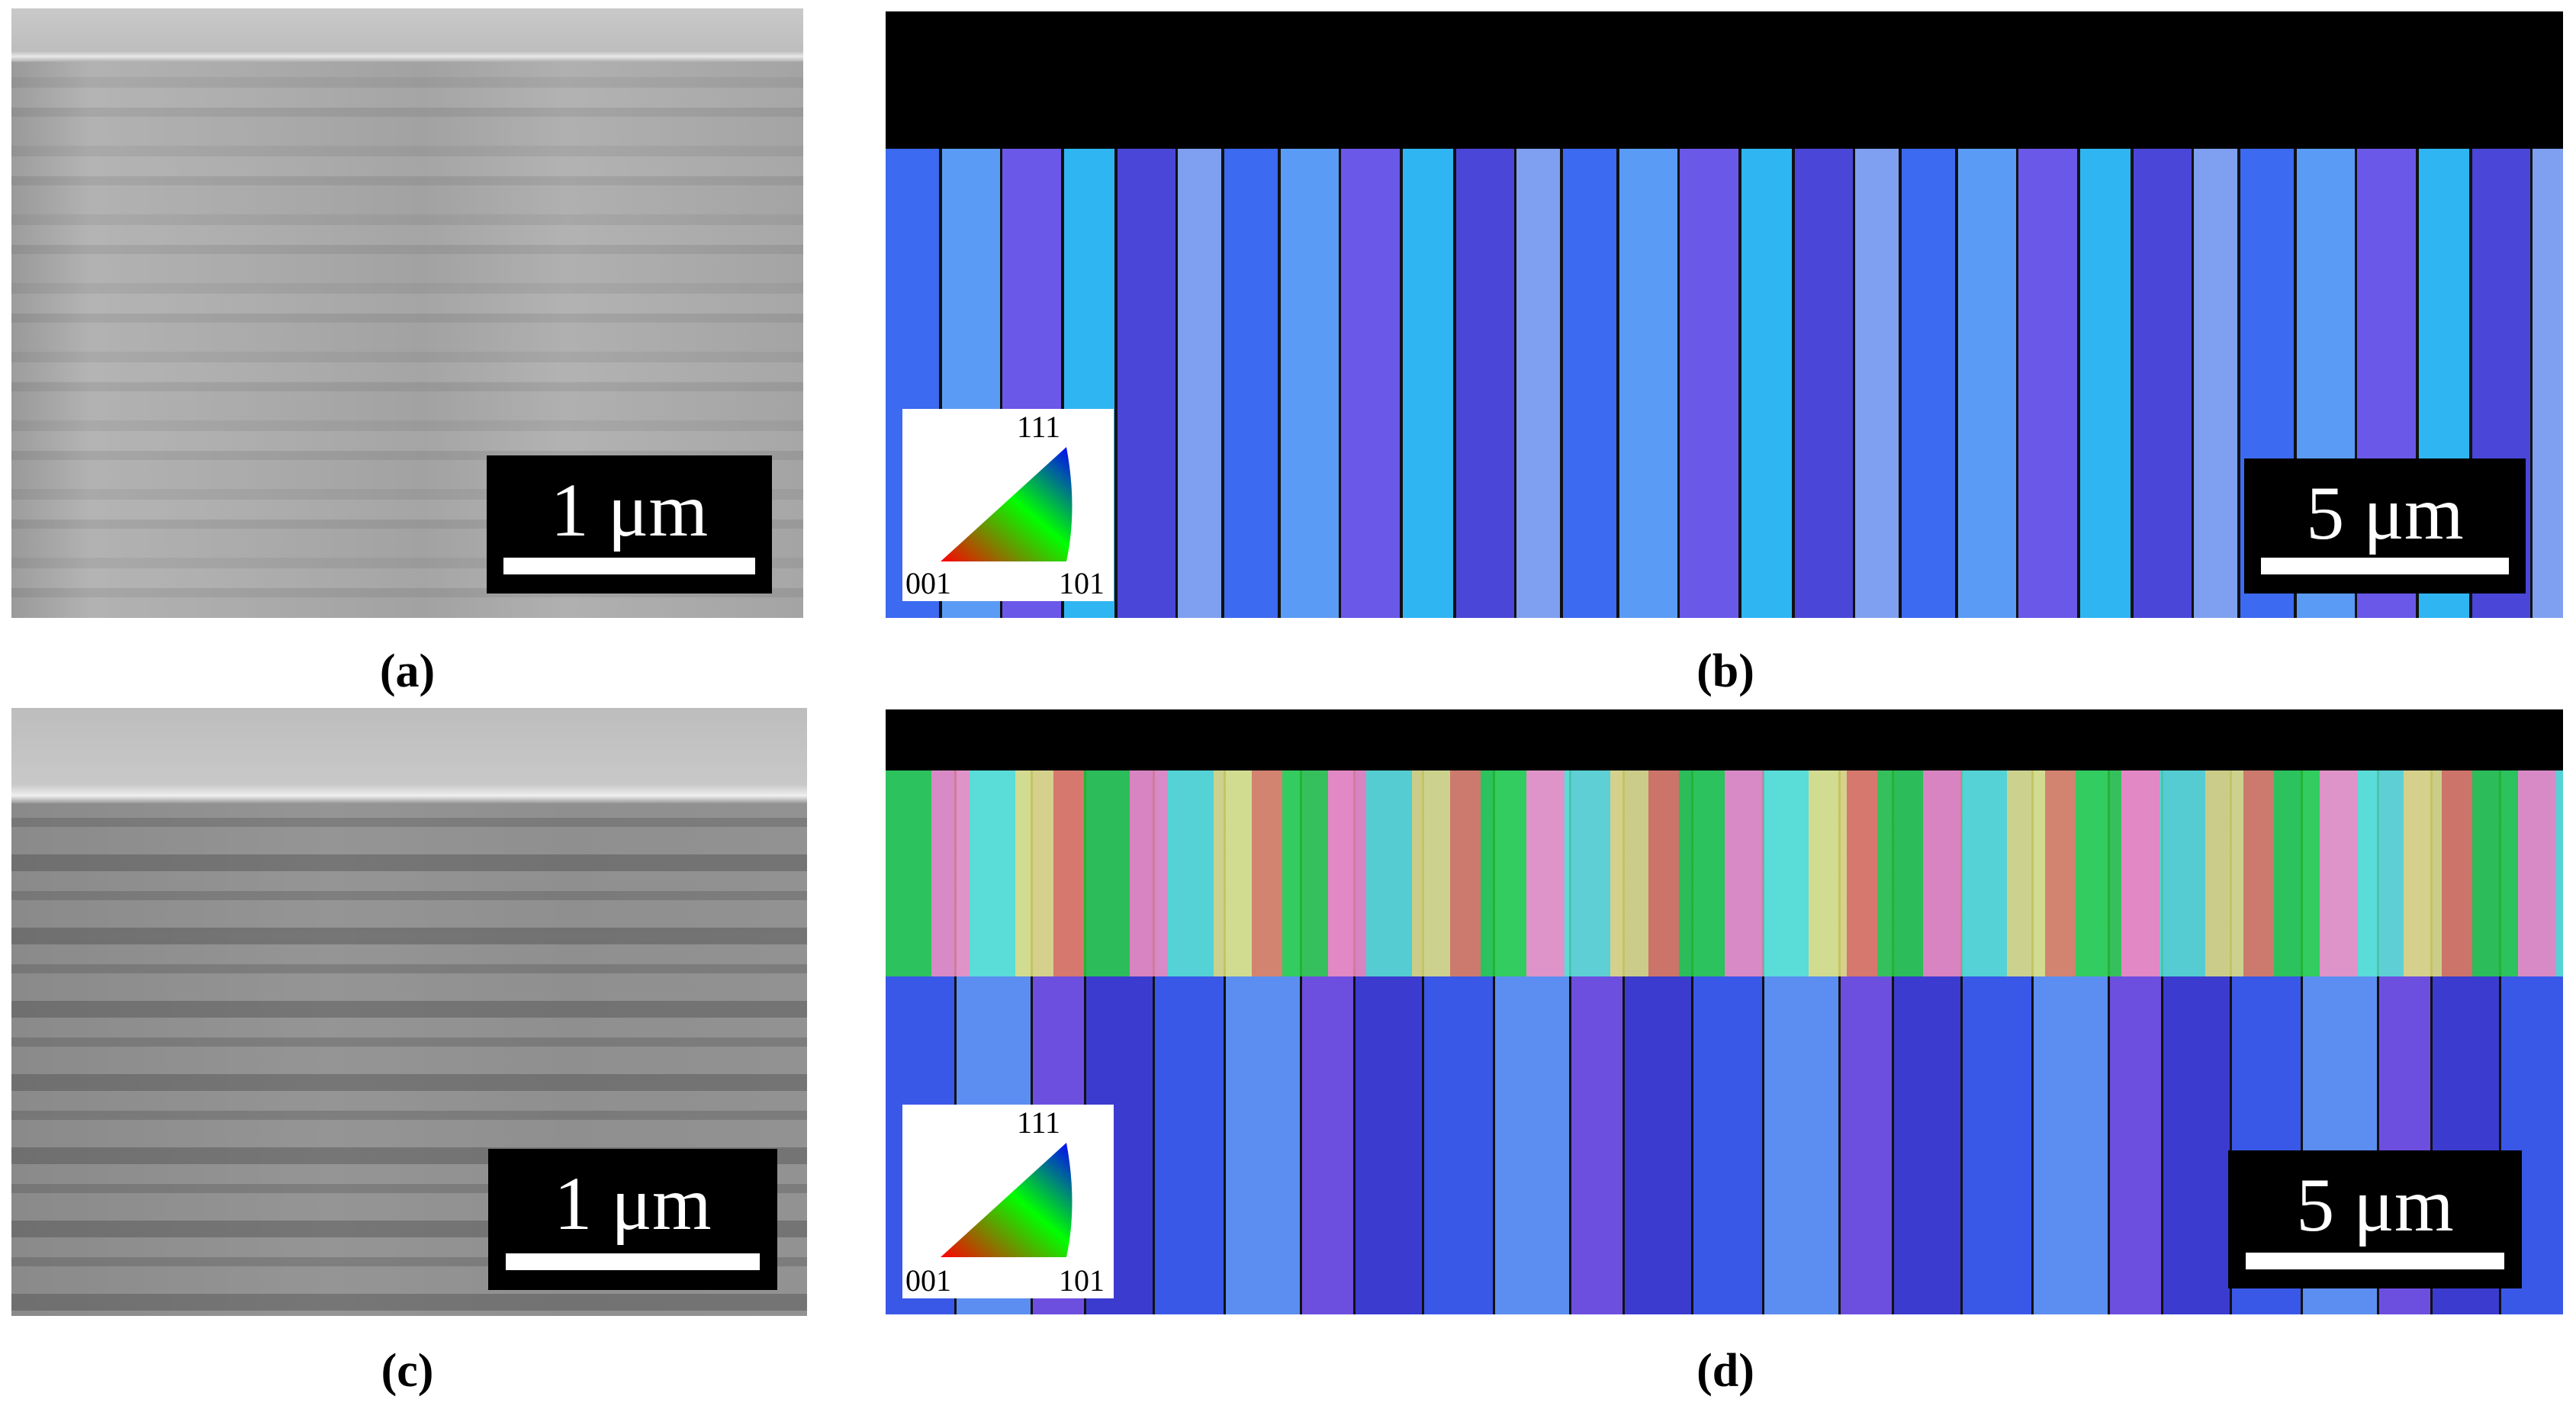  What do you see at coordinates (407, 671) in the screenshot?
I see `panel-label: (a)` at bounding box center [407, 671].